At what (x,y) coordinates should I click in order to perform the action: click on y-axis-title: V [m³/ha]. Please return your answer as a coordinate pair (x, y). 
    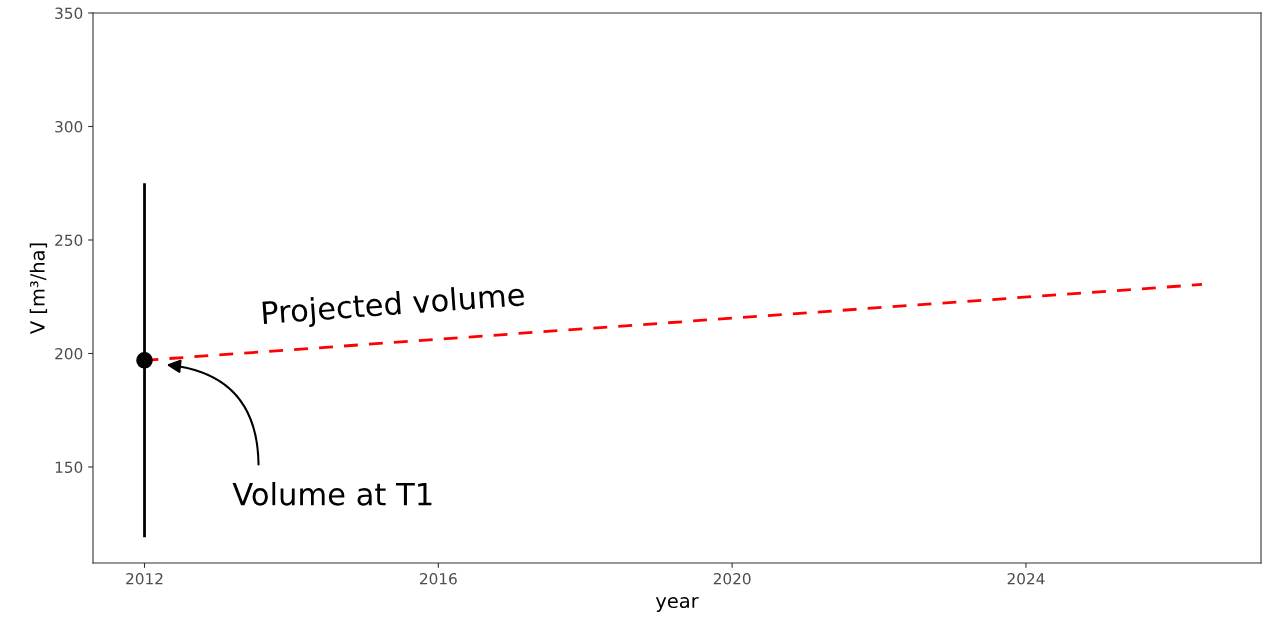
    Looking at the image, I should click on (38, 288).